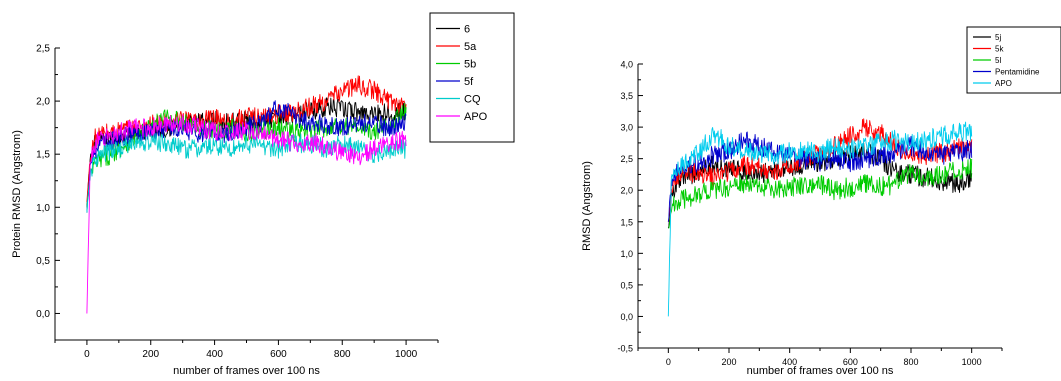  What do you see at coordinates (470, 64) in the screenshot?
I see `legend-label-5b: 5b` at bounding box center [470, 64].